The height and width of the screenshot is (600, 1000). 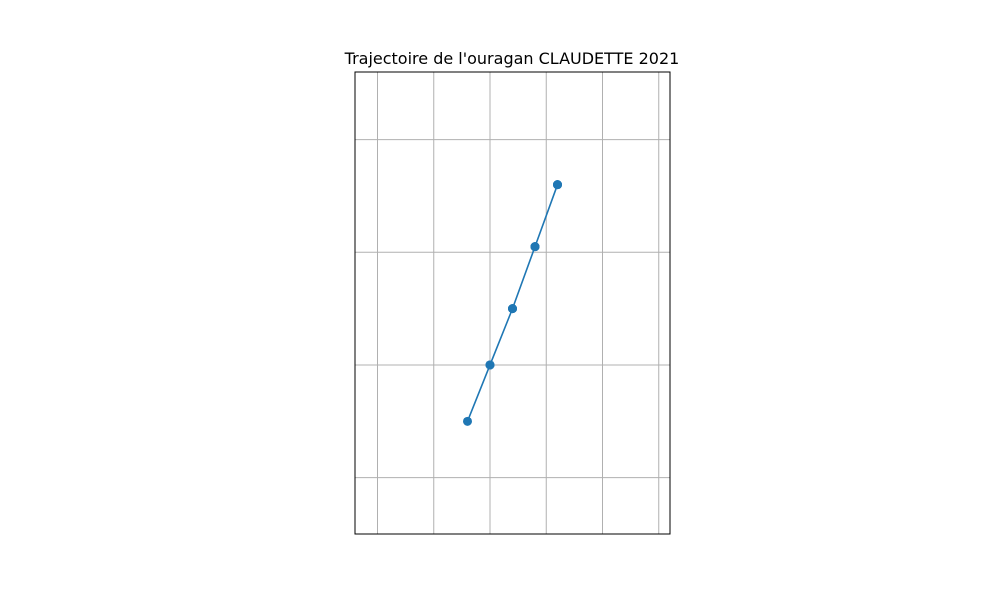 I want to click on chart-title: Trajectoire de l'ouragan CLAUDETTE 2021, so click(x=512, y=58).